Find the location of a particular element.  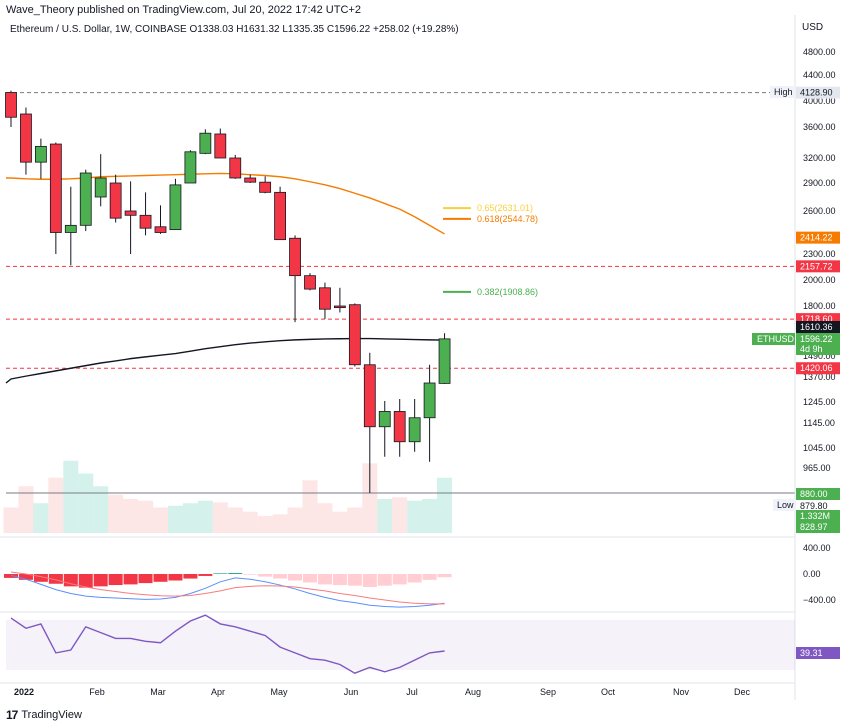

rsi-value-tag: 39.31 is located at coordinates (811, 653).